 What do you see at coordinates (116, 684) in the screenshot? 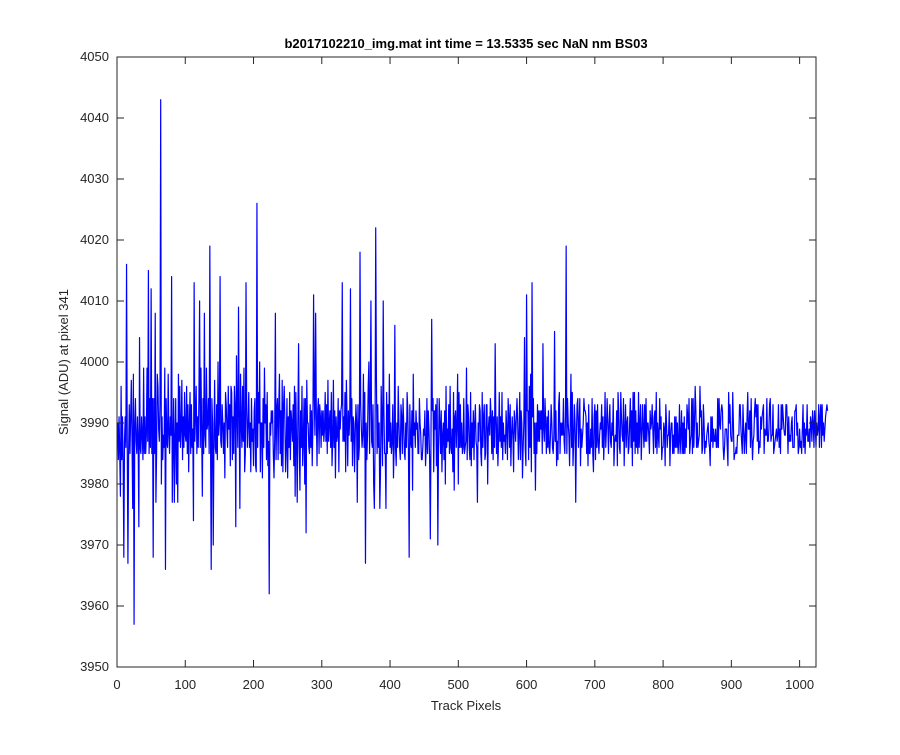
I see `x-tick-label: 0` at bounding box center [116, 684].